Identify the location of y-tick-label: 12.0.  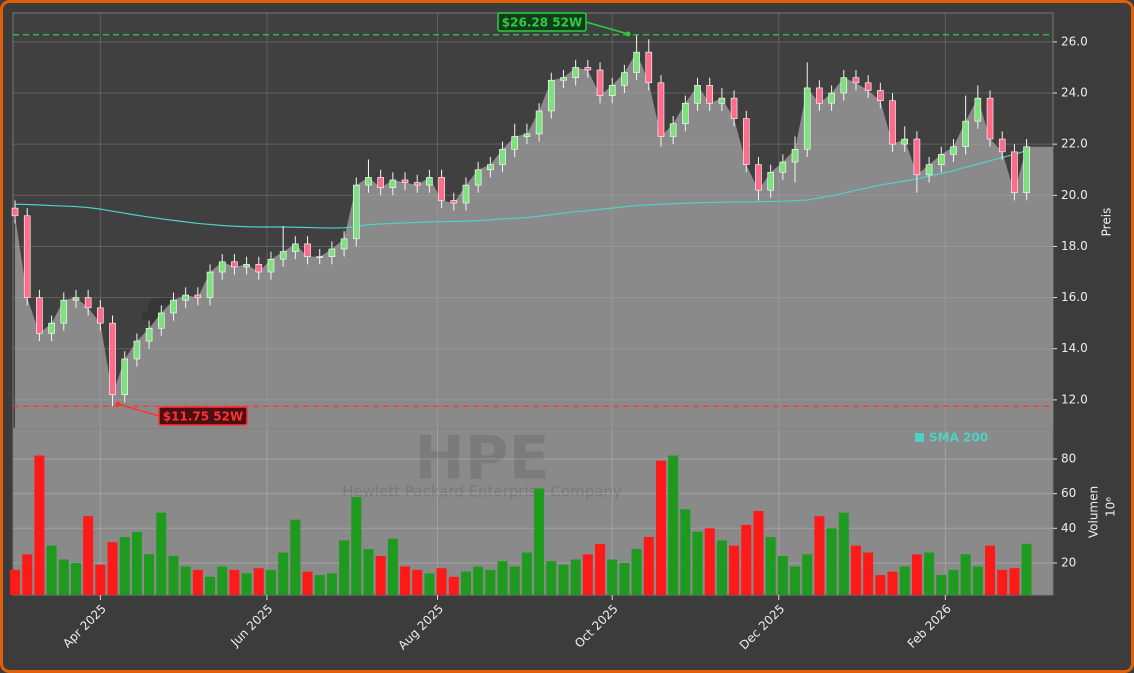
(1074, 399).